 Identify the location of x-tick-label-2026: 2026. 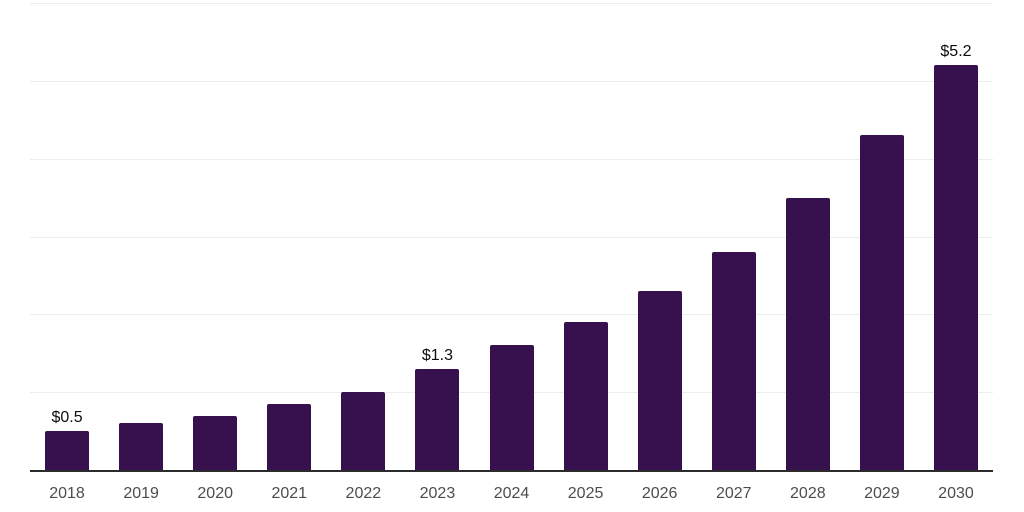
(659, 493).